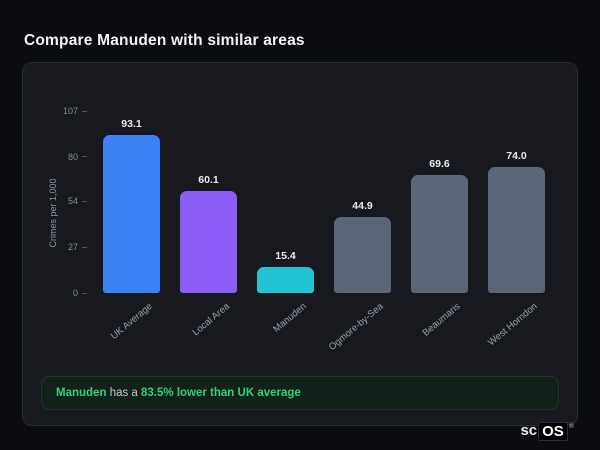 Image resolution: width=600 pixels, height=450 pixels. What do you see at coordinates (441, 320) in the screenshot?
I see `x-axis-label: Beaumaris` at bounding box center [441, 320].